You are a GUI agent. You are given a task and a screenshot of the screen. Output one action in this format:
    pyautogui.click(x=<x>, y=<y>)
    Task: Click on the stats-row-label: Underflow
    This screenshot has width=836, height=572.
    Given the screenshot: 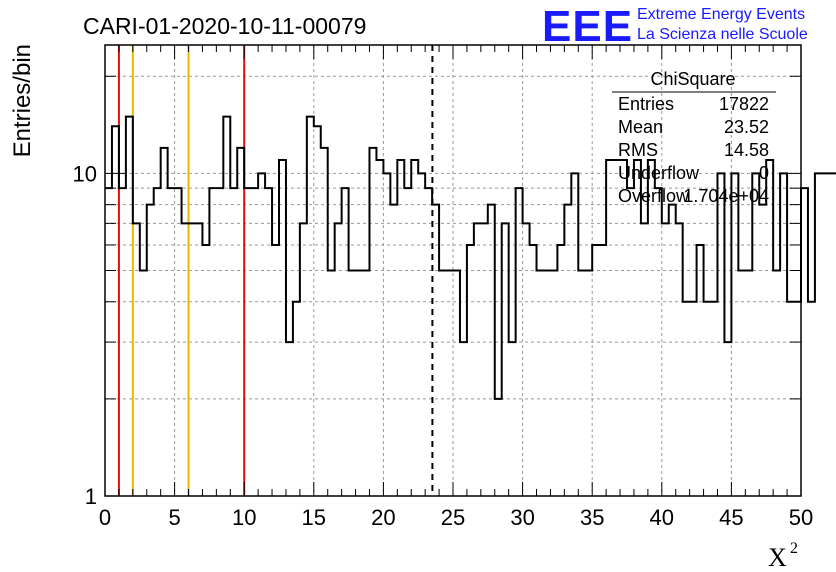 What is the action you would take?
    pyautogui.click(x=659, y=173)
    